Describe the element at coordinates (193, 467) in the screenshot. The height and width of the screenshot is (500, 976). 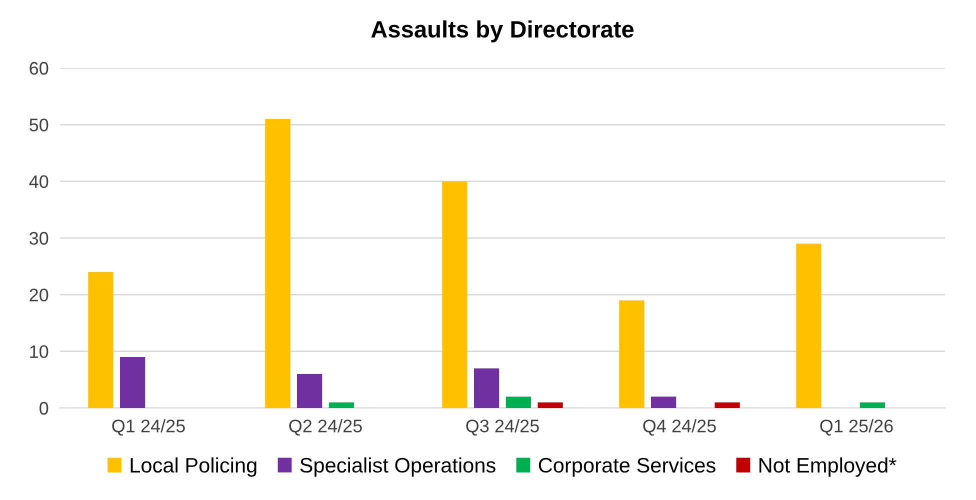
I see `legend-label: Local Policing` at that location.